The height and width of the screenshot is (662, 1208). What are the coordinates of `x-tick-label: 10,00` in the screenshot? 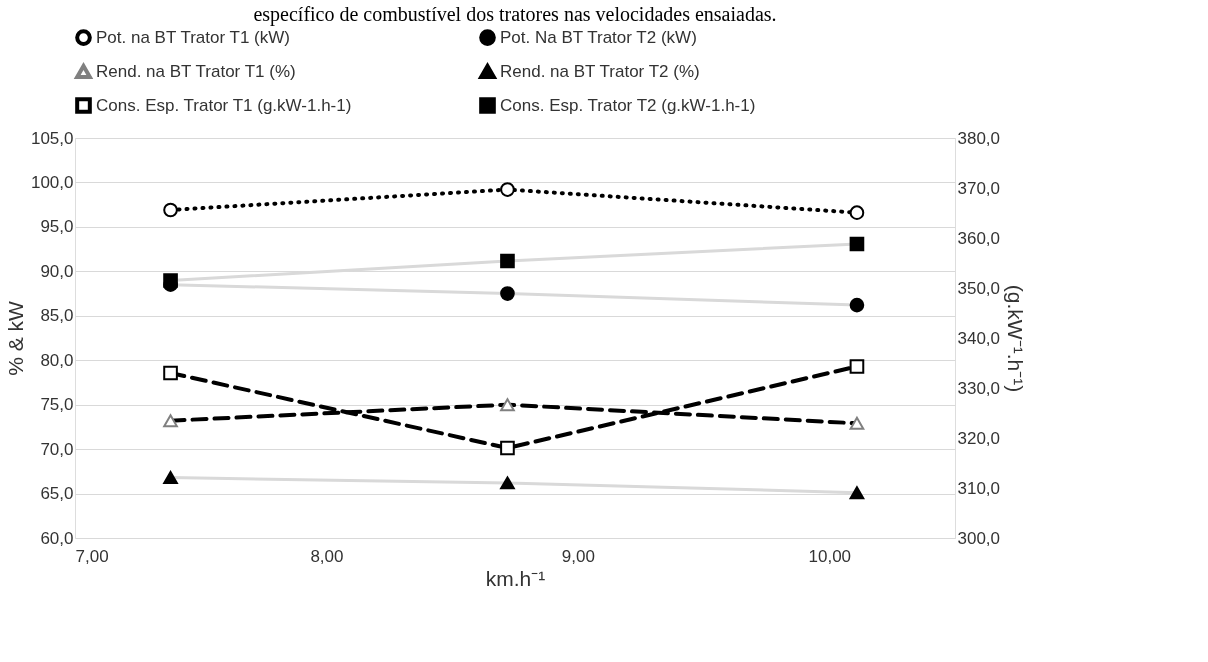 It's located at (830, 556).